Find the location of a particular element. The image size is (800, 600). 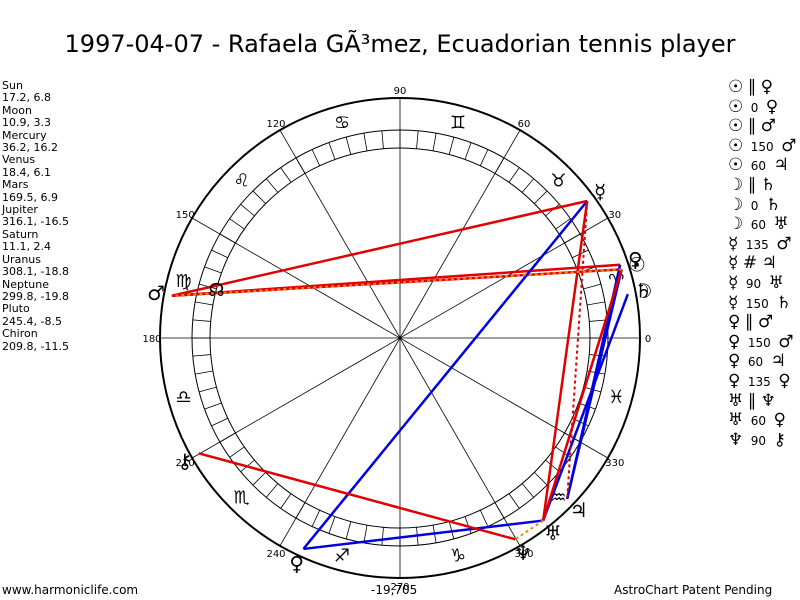

aspect-row: ☿ 90 ♅ is located at coordinates (762, 283).